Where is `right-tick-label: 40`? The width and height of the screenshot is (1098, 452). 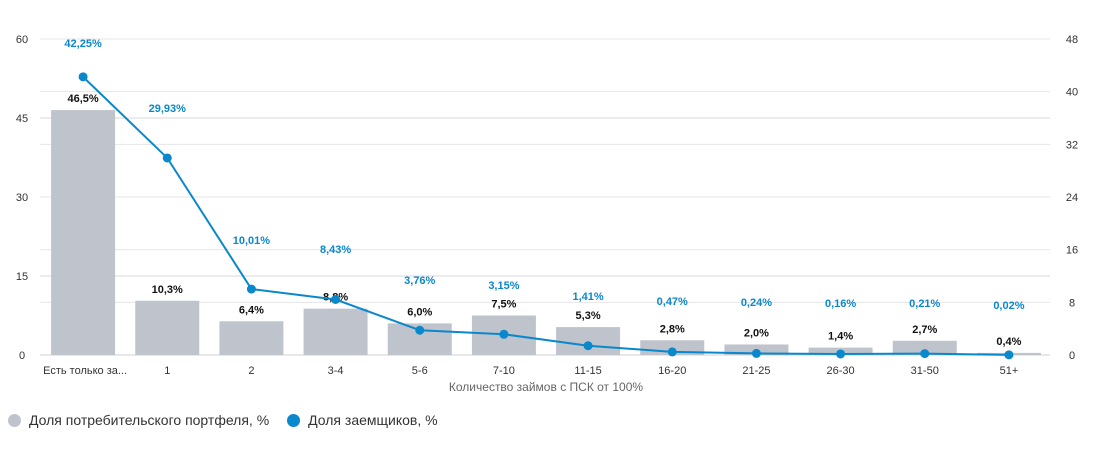
right-tick-label: 40 is located at coordinates (1072, 93).